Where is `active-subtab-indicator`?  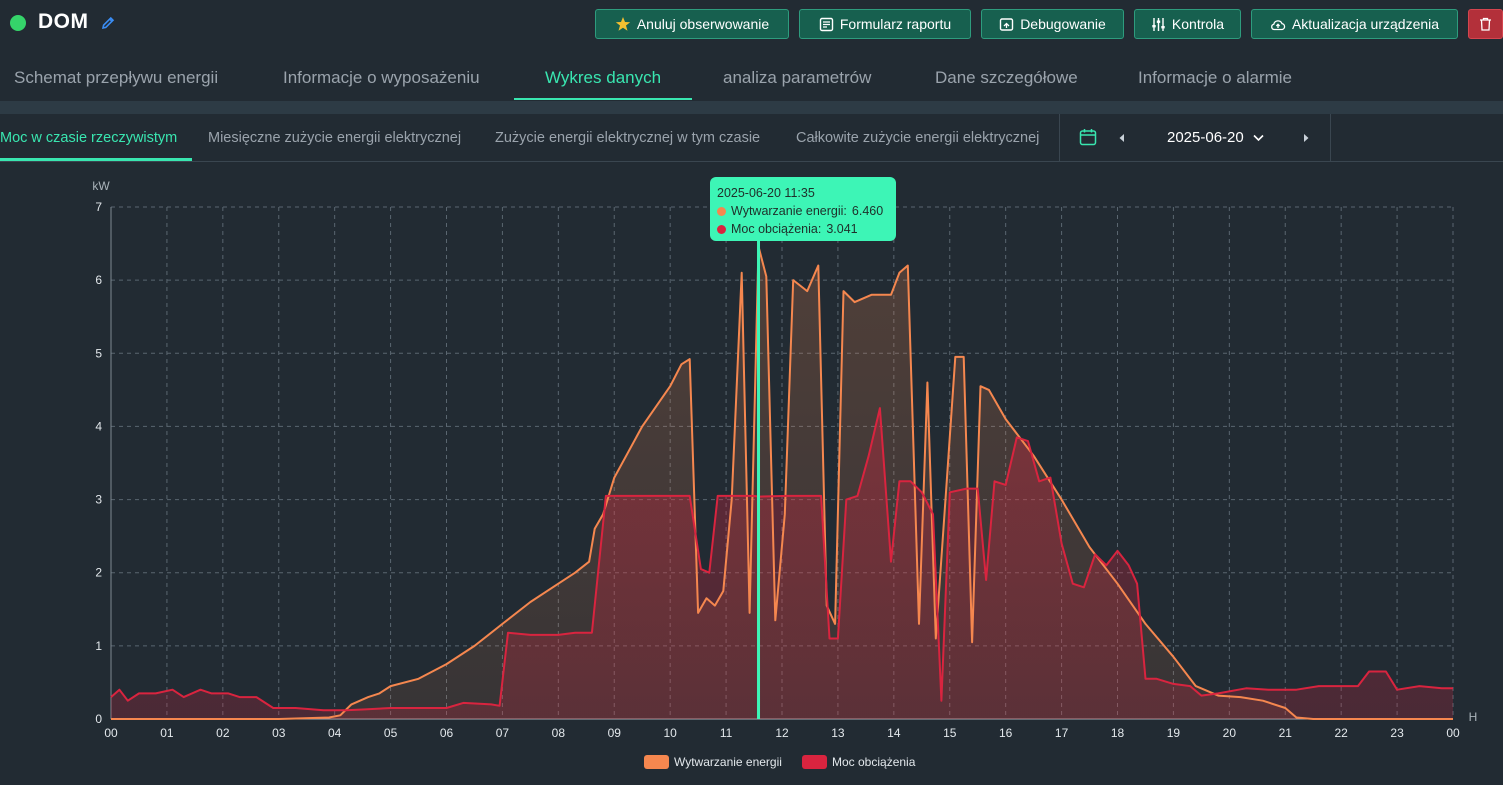
active-subtab-indicator is located at coordinates (96, 159).